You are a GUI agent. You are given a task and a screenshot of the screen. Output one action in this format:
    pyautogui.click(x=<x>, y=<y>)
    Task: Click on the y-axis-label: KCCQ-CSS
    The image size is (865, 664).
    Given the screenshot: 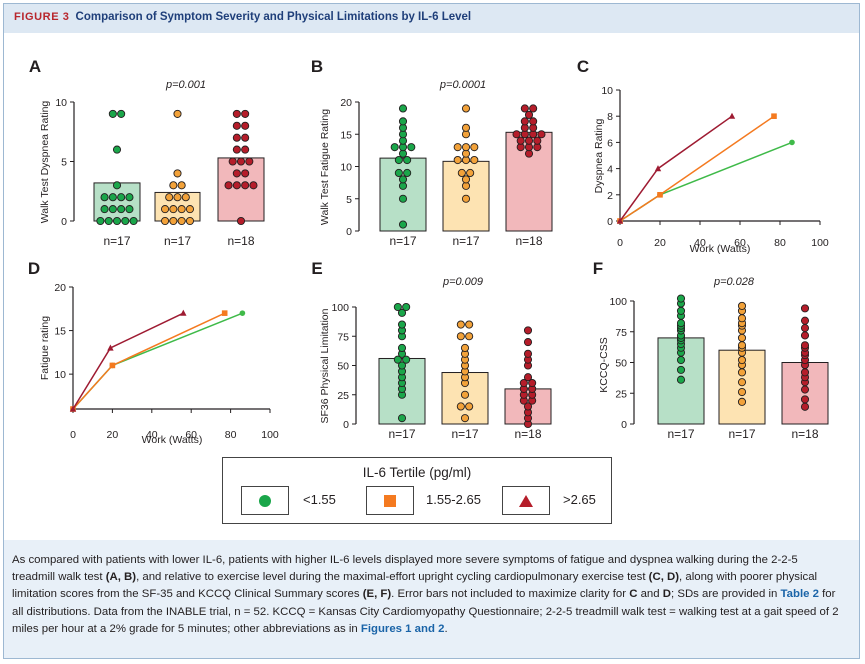 What is the action you would take?
    pyautogui.click(x=604, y=364)
    